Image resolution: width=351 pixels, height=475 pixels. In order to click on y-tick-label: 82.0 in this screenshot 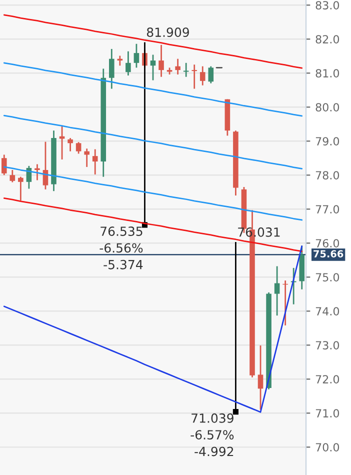, I will do `click(328, 39)`.